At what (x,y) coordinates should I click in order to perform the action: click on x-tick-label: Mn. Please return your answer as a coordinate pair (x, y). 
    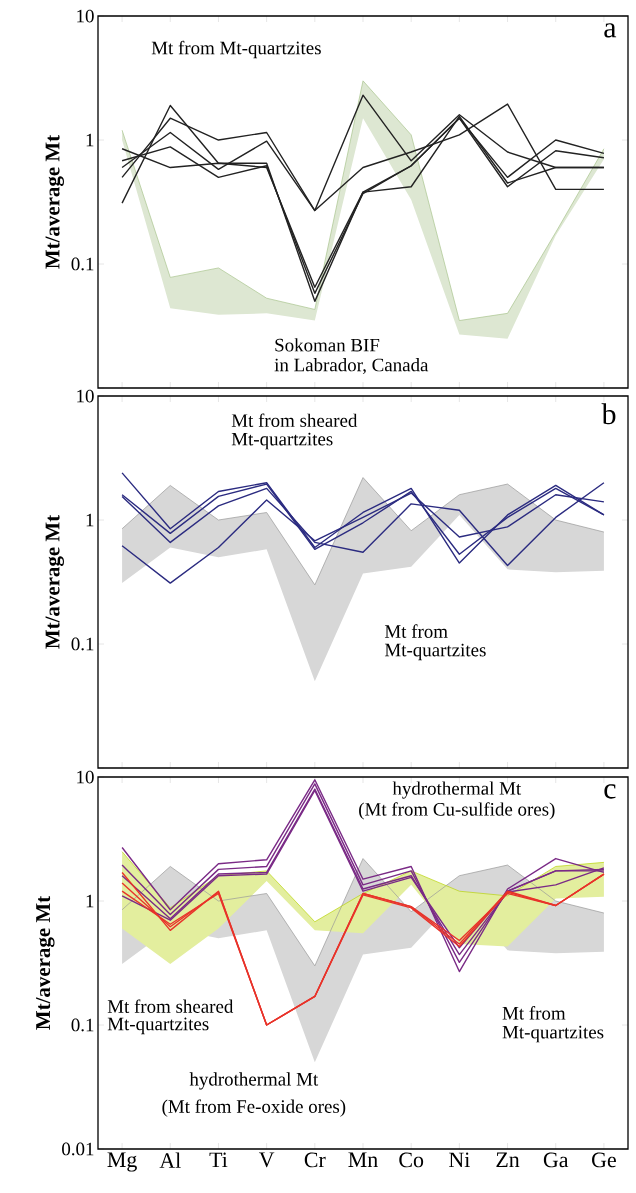
    Looking at the image, I should click on (363, 1159).